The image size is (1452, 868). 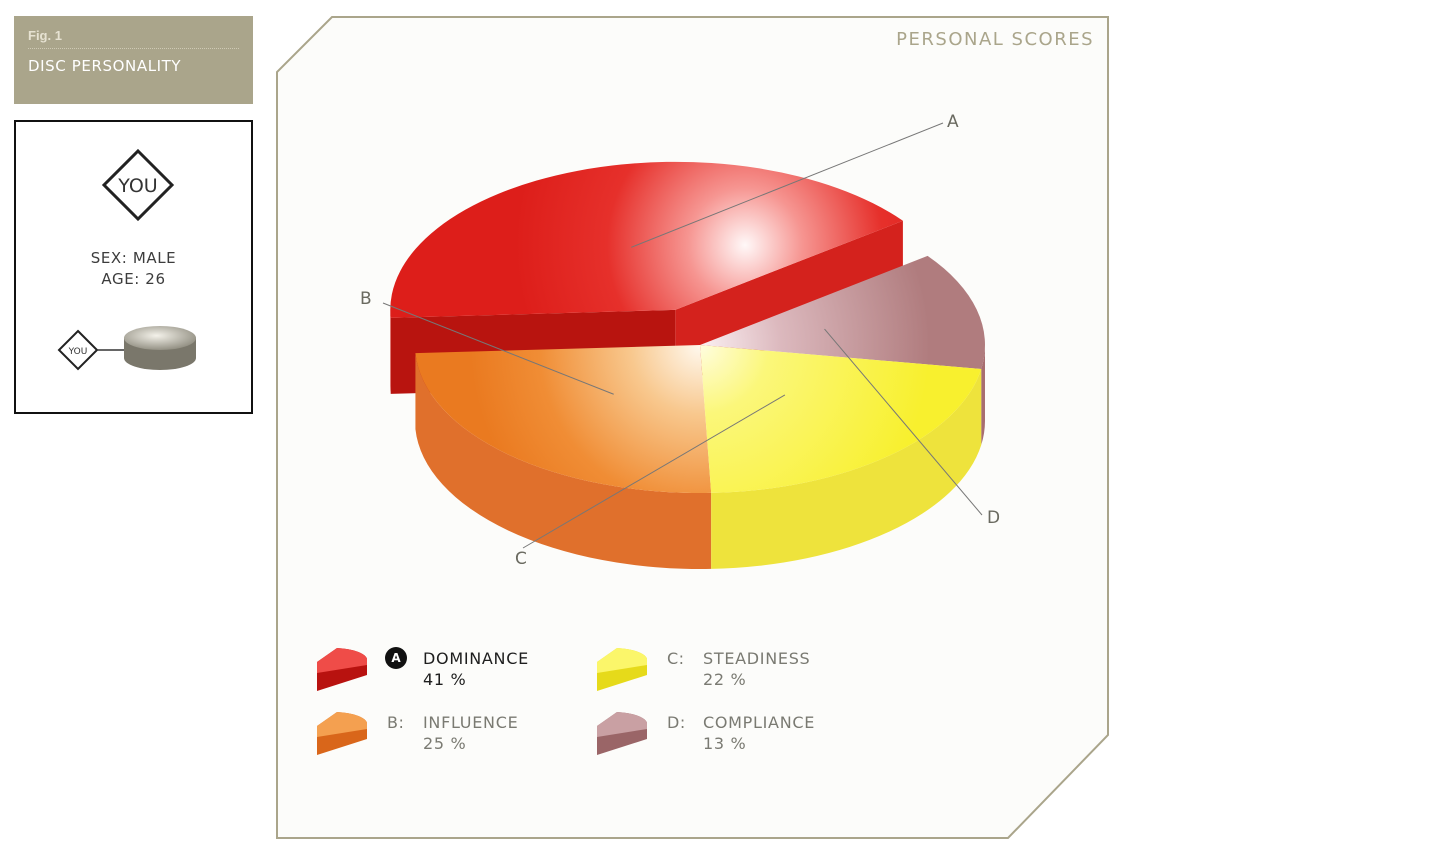 I want to click on pie-slice-b, so click(x=563, y=457).